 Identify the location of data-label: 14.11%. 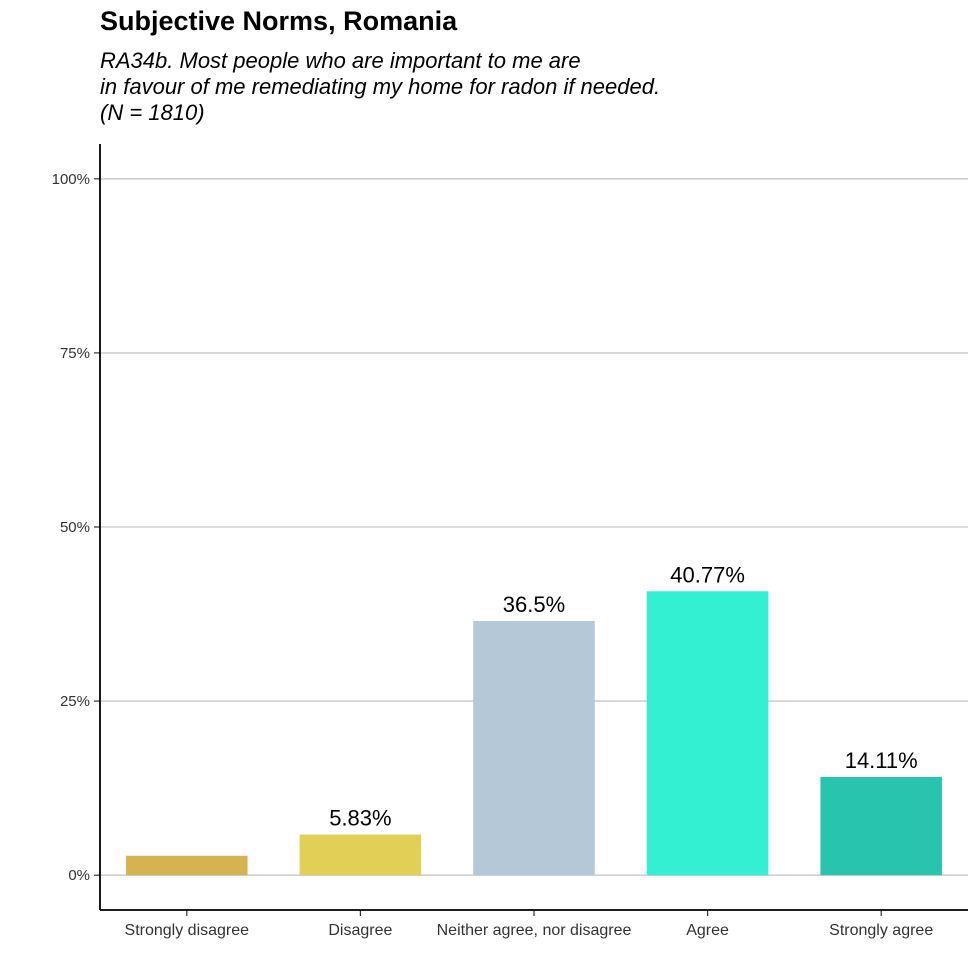
(881, 760).